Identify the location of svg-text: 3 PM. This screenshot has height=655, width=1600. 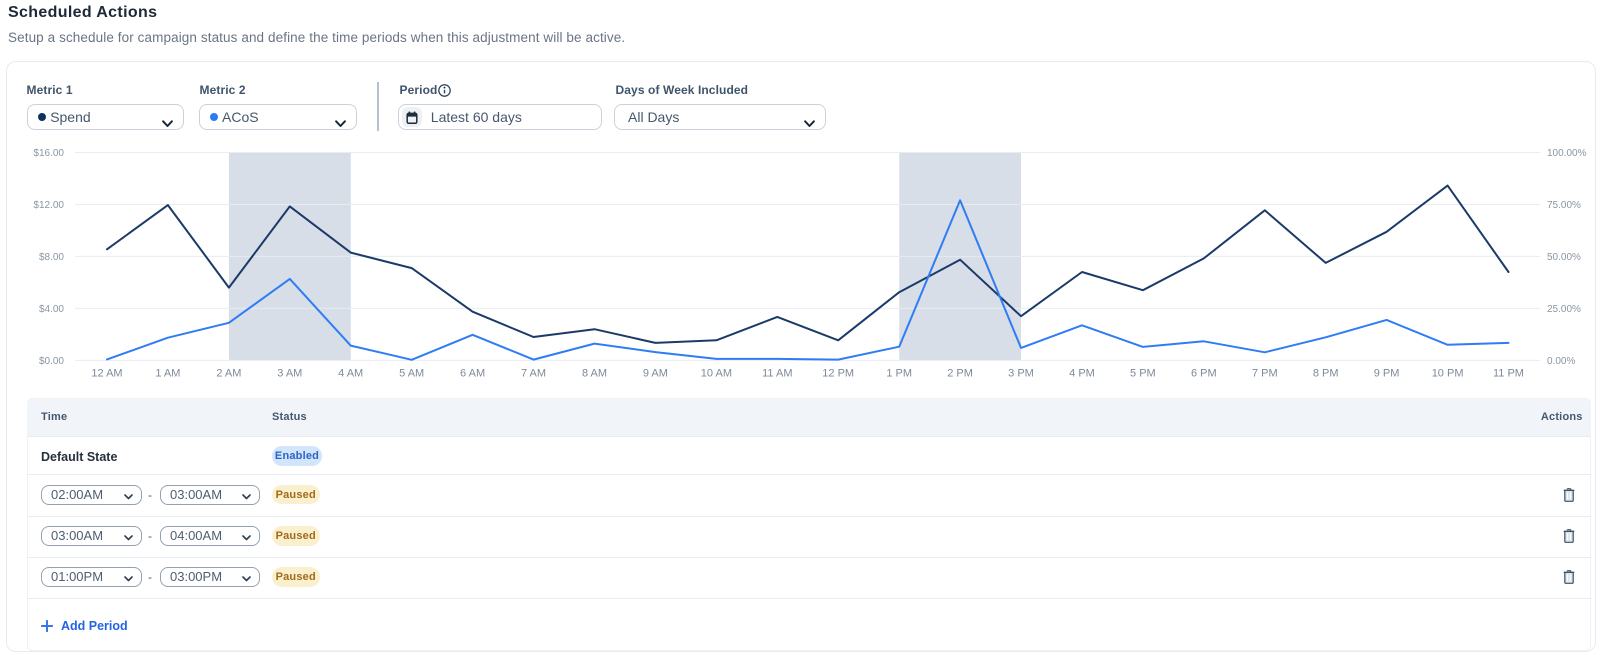
(1021, 374).